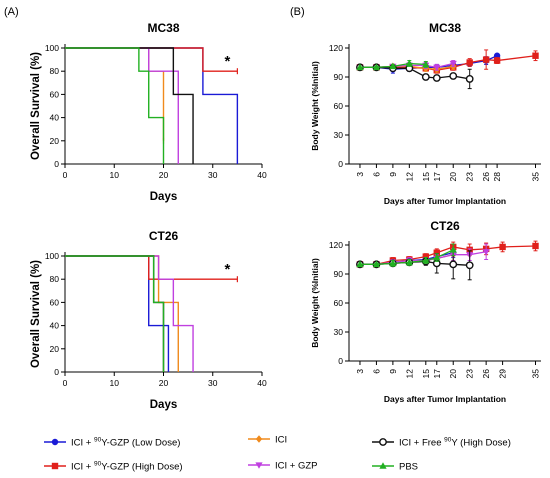 This screenshot has width=550, height=478. What do you see at coordinates (11, 12) in the screenshot?
I see `panel-letter-a: (A)` at bounding box center [11, 12].